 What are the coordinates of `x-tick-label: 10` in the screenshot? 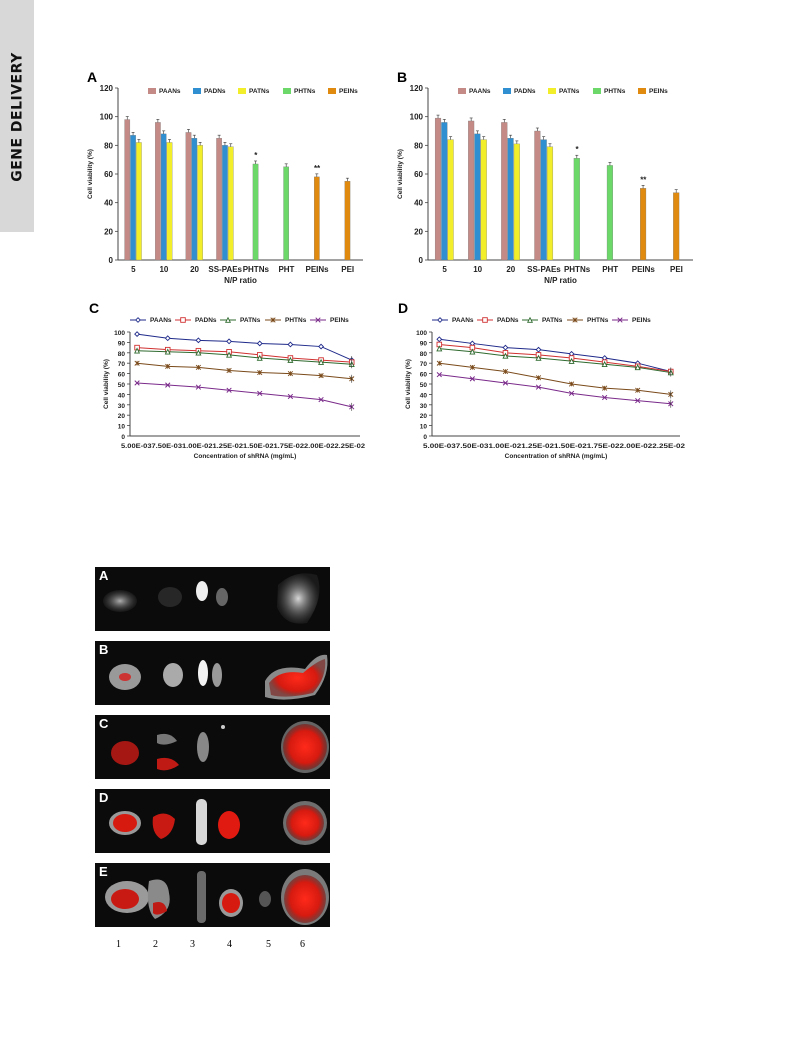 It's located at (163, 269).